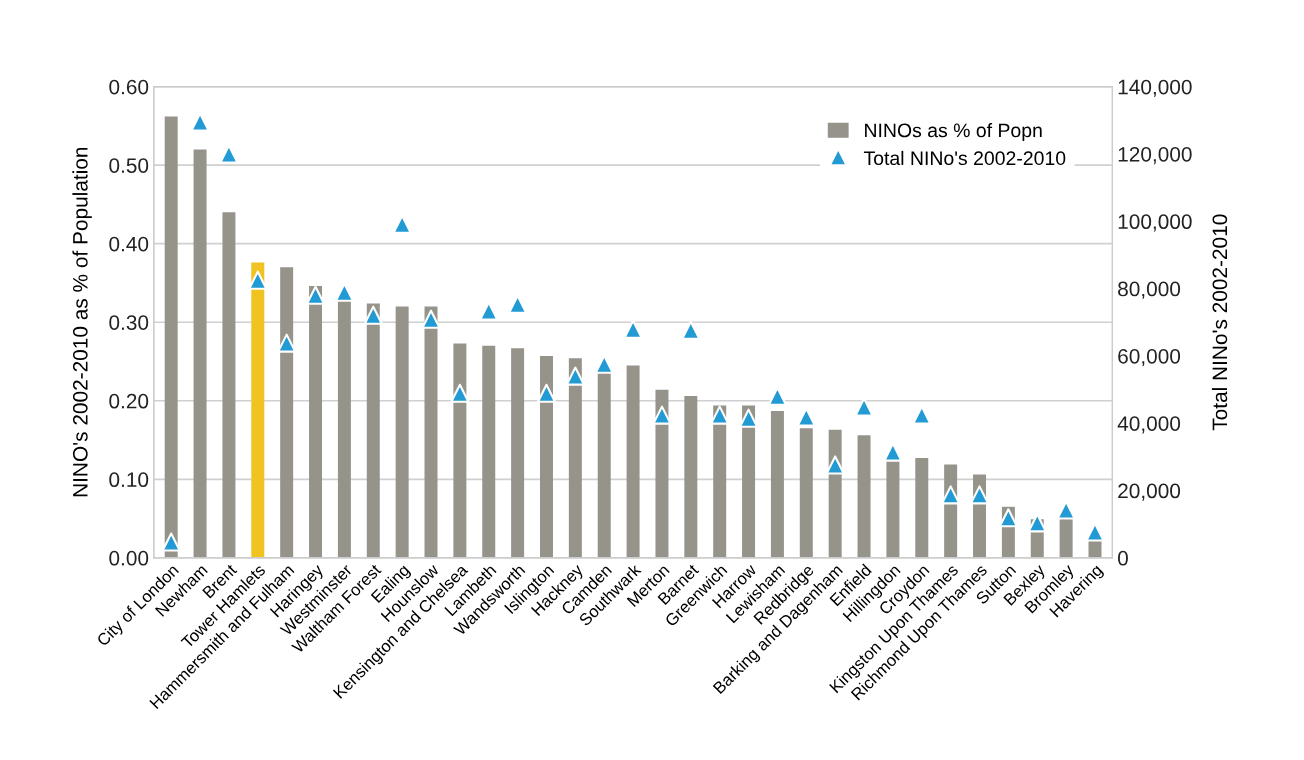  Describe the element at coordinates (1155, 155) in the screenshot. I see `y2-tick-label: 120,000` at that location.